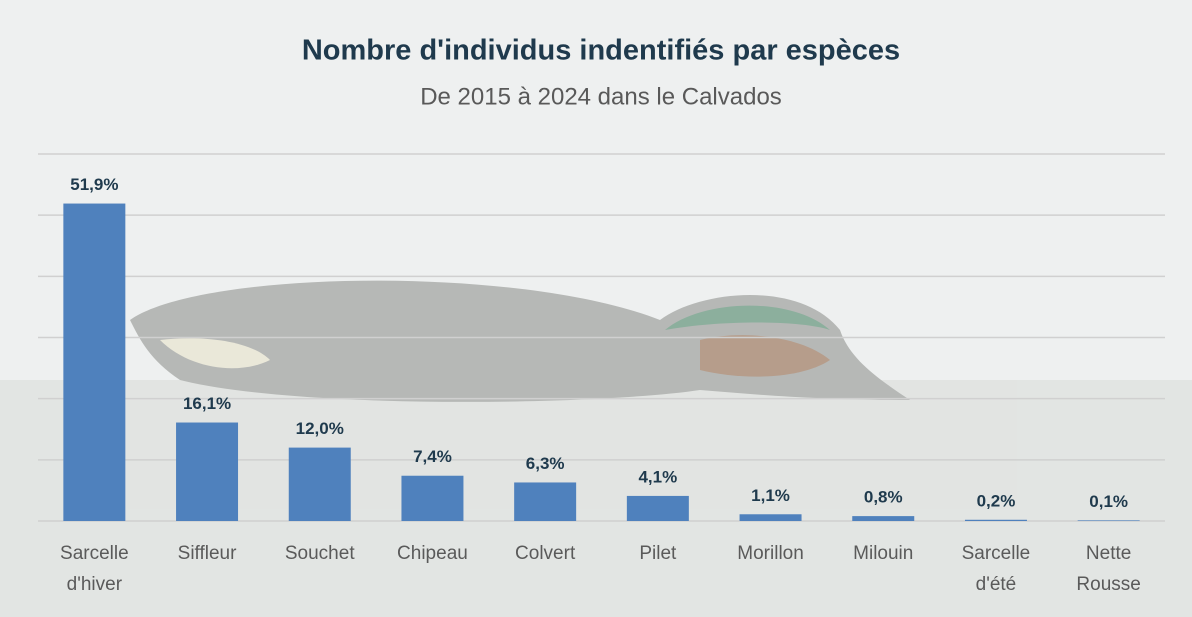 This screenshot has width=1192, height=617. Describe the element at coordinates (770, 495) in the screenshot. I see `data-label: 1,1%` at that location.